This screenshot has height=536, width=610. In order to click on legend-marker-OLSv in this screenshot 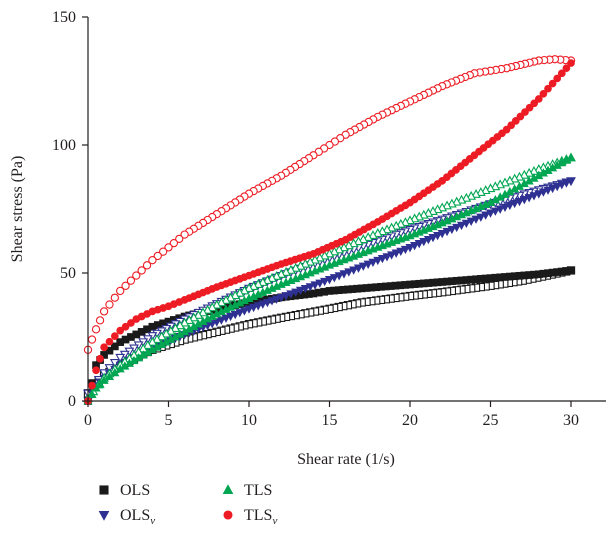, I will do `click(104, 516)`.